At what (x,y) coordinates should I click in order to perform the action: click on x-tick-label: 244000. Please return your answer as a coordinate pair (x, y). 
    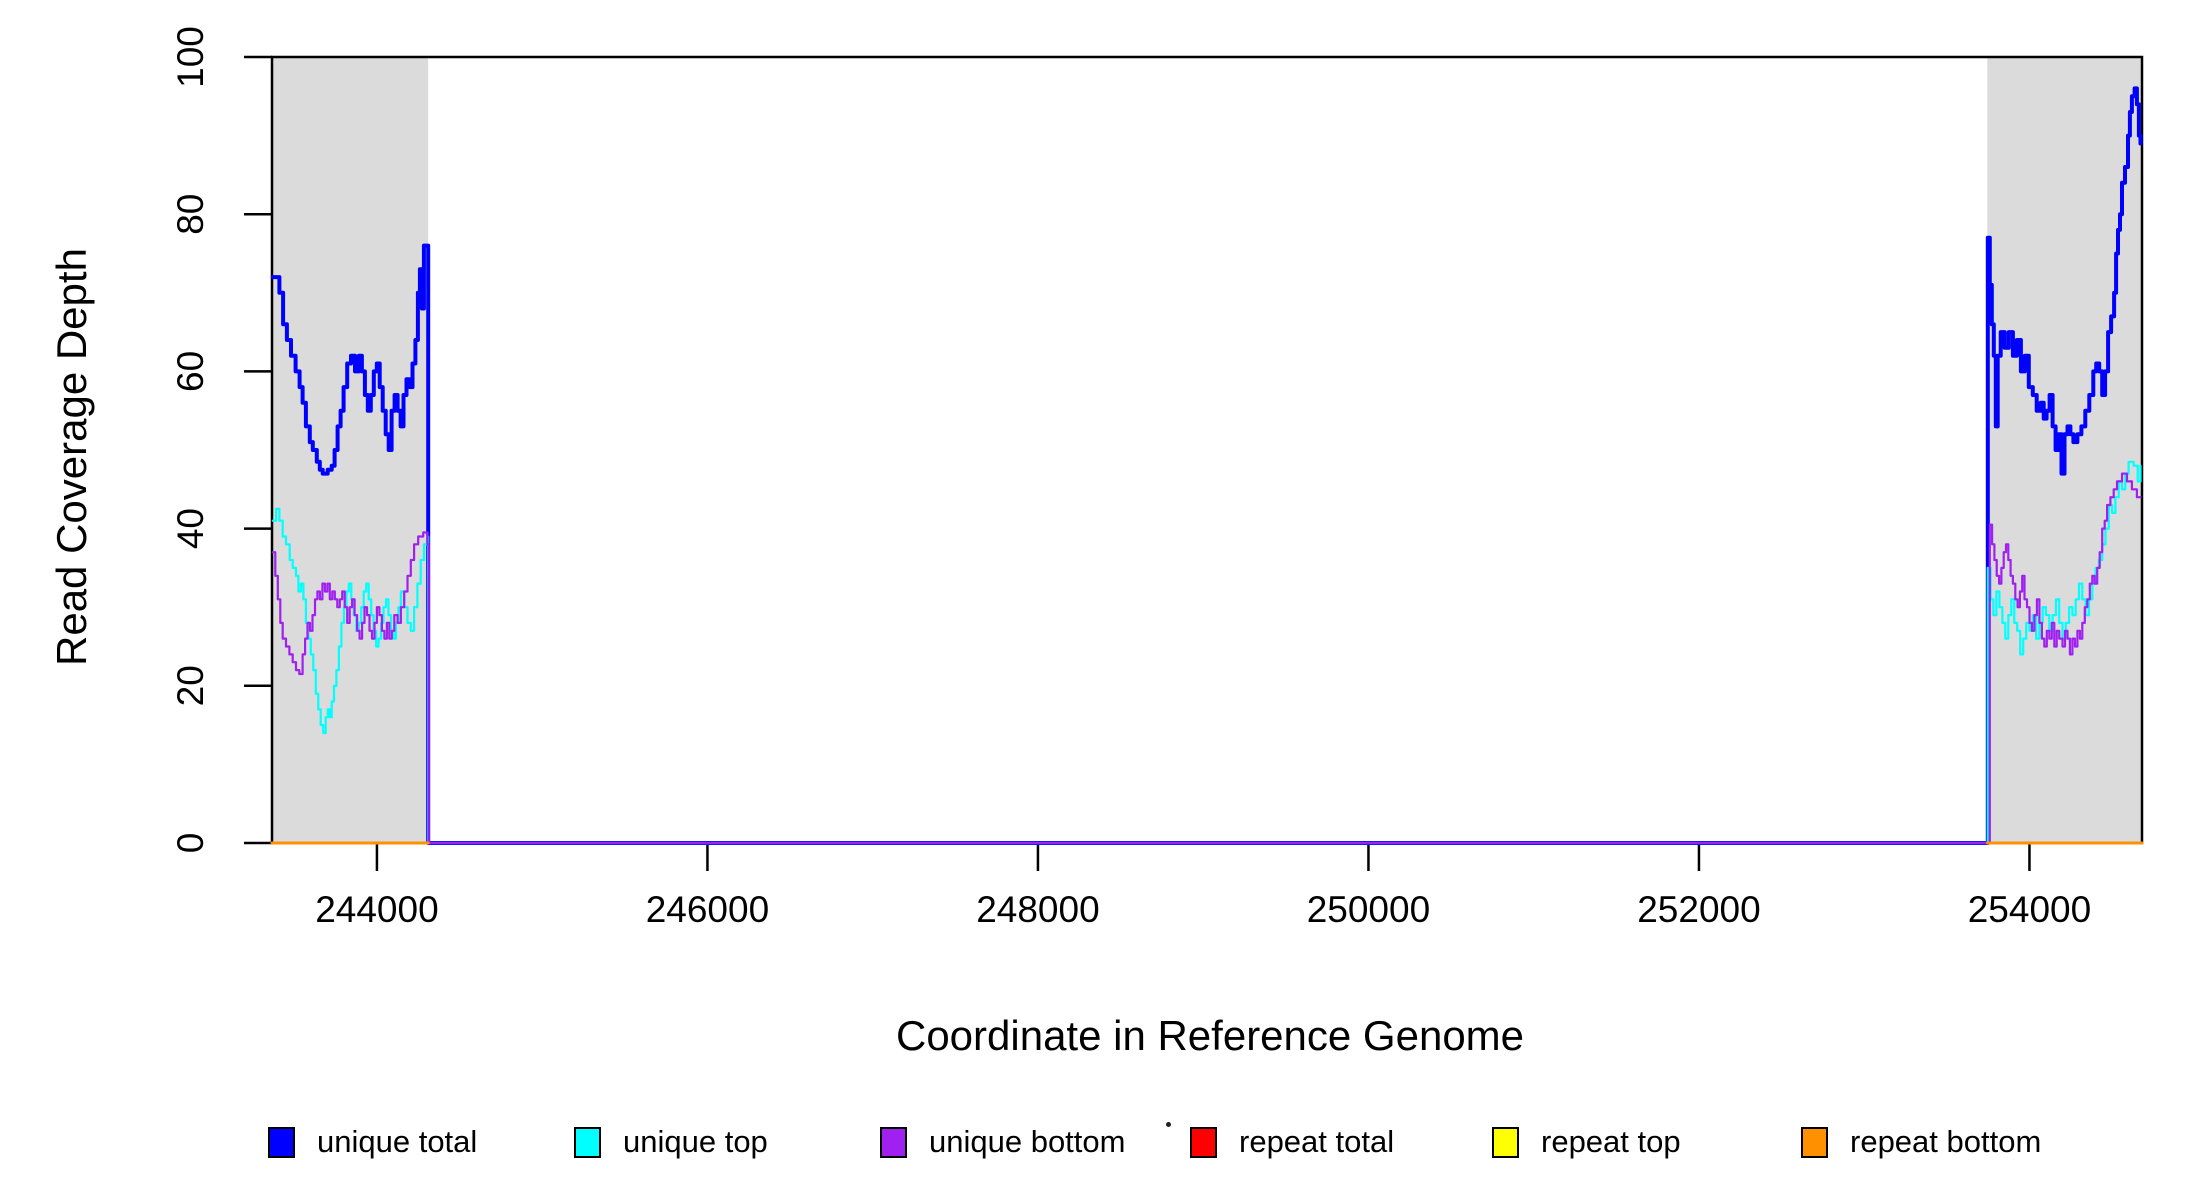
    Looking at the image, I should click on (376, 909).